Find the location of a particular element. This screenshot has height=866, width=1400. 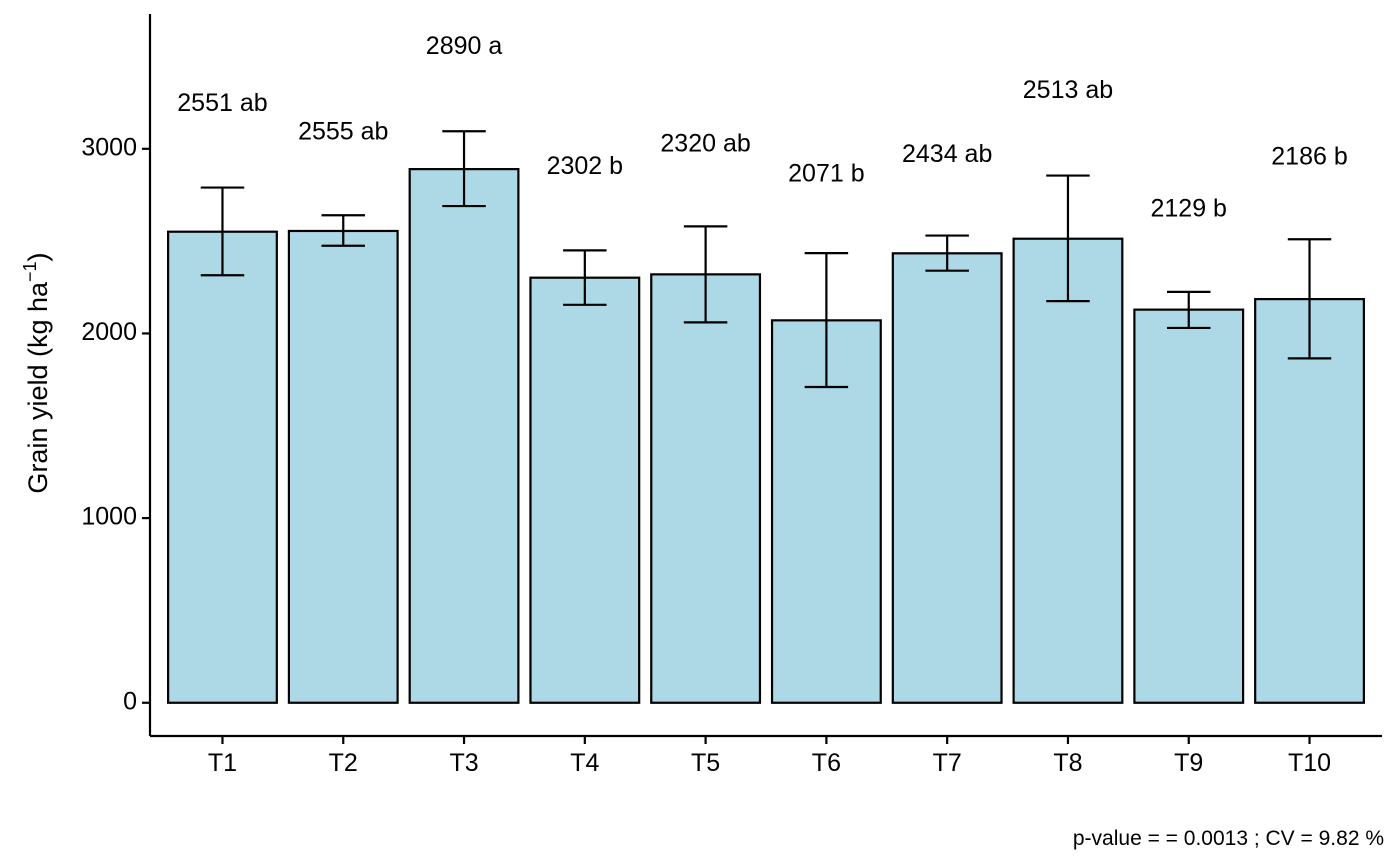

x-tick-label-t5: T5 is located at coordinates (705, 763).